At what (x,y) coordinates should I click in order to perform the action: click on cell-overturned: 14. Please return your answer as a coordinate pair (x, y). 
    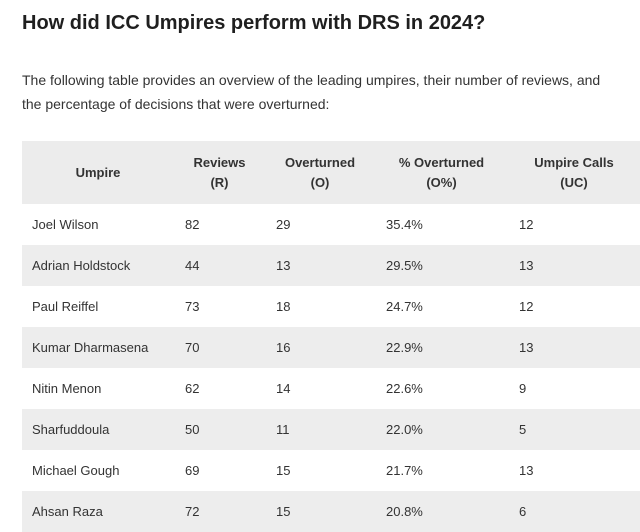
    Looking at the image, I should click on (283, 388).